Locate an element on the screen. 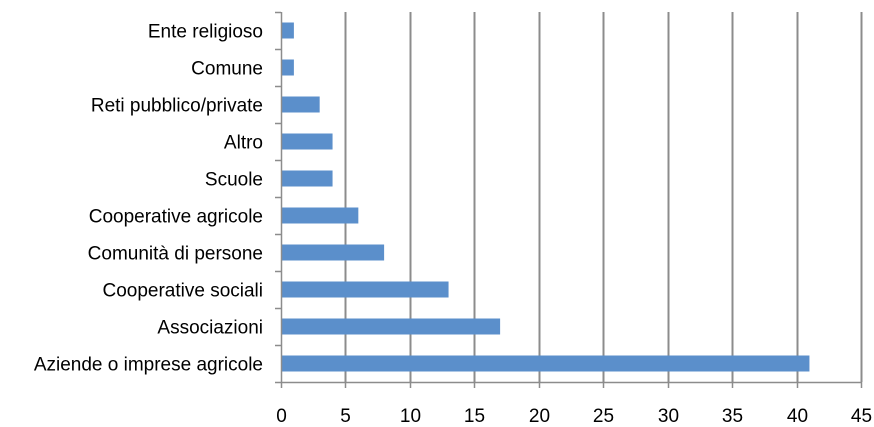  category-label: Aziende o imprese agricole is located at coordinates (148, 365).